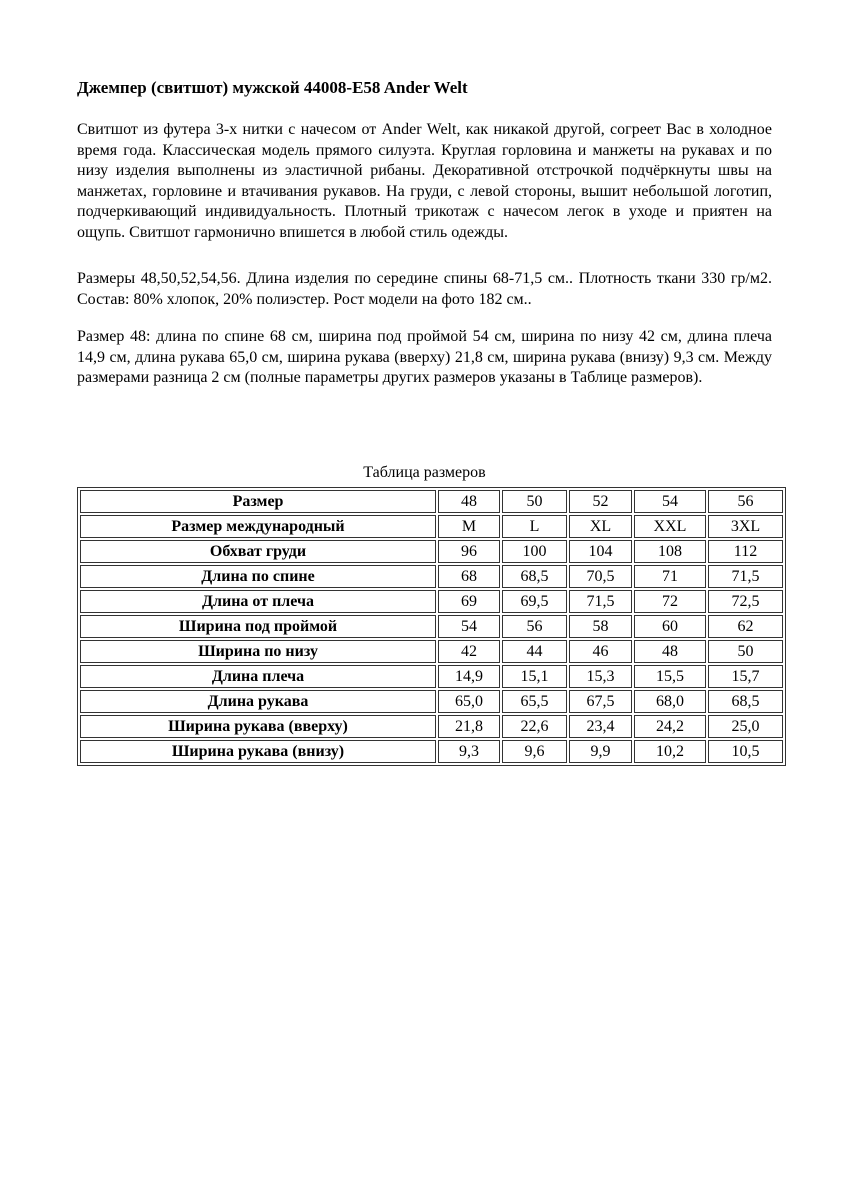 This screenshot has width=848, height=1200. I want to click on table-caption: Таблица размеров, so click(424, 472).